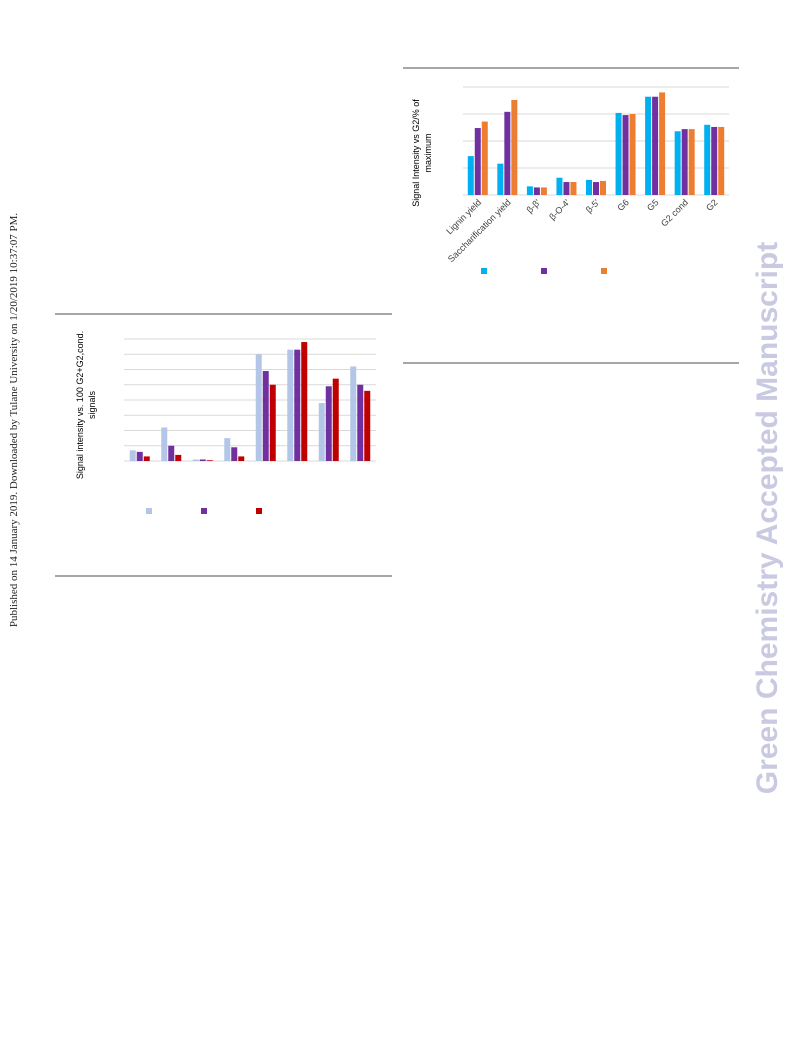 The width and height of the screenshot is (793, 1039). What do you see at coordinates (623, 205) in the screenshot?
I see `tick-label: G6` at bounding box center [623, 205].